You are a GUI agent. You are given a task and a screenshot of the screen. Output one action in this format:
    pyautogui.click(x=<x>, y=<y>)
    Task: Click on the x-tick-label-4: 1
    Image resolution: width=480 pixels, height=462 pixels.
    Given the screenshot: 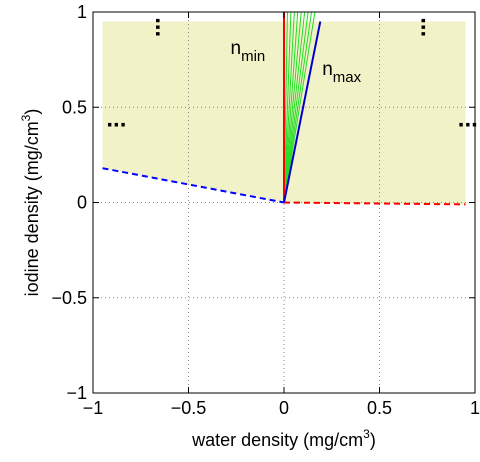 What is the action you would take?
    pyautogui.click(x=475, y=408)
    